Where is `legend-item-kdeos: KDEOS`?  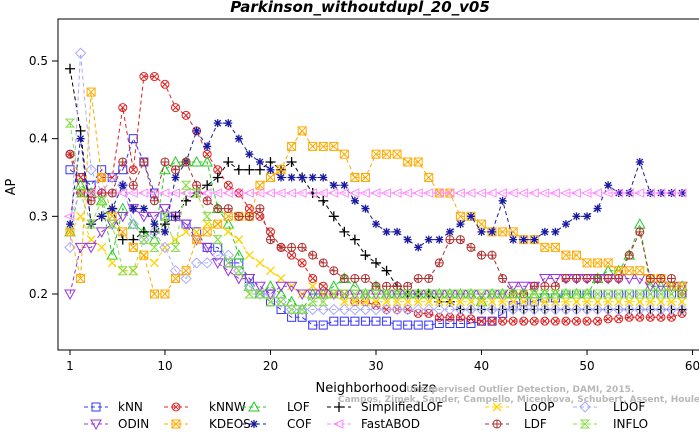
legend-item-kdeos: KDEOS is located at coordinates (207, 424).